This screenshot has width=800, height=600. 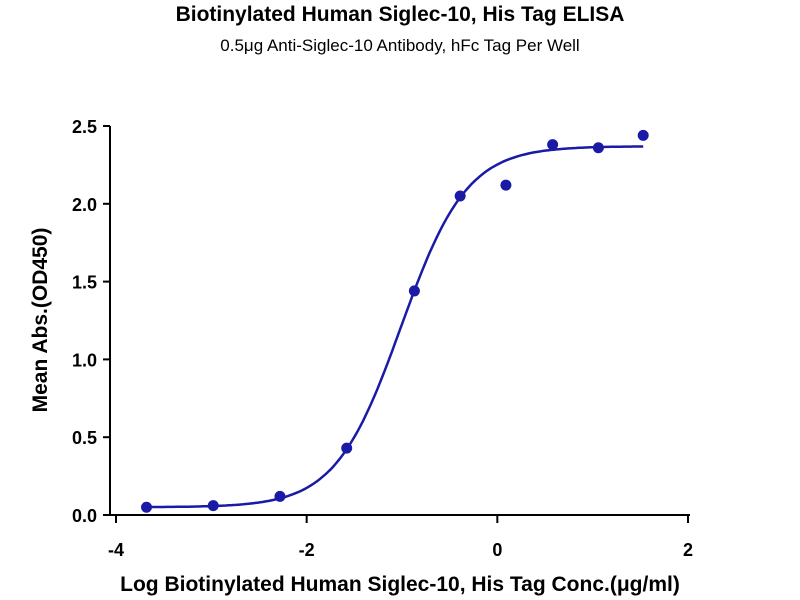 I want to click on y-tick-label: 0.0, so click(x=84, y=516).